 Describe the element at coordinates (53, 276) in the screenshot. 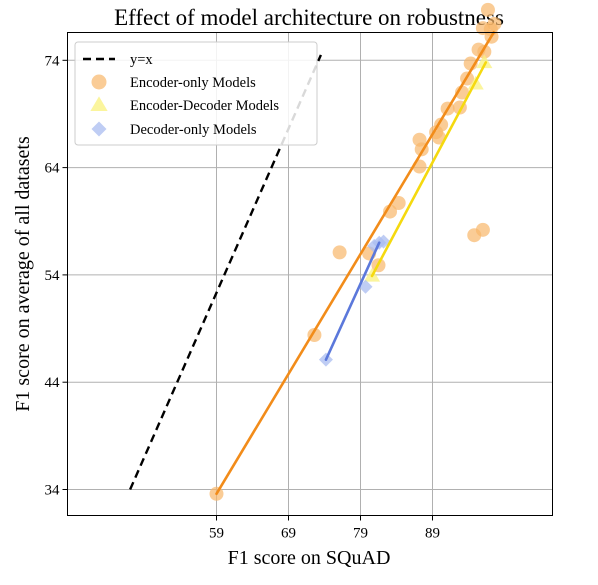

I see `y-tick-label: 54` at that location.